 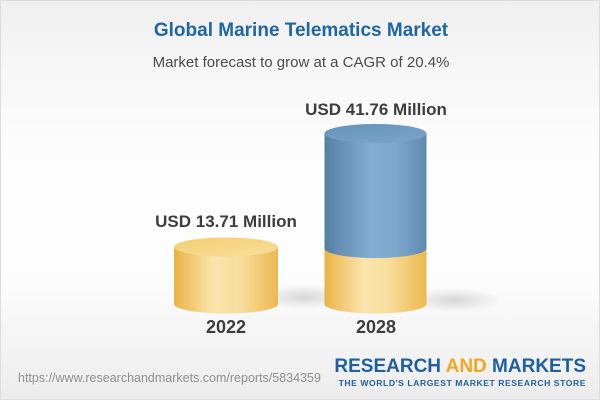 What do you see at coordinates (226, 275) in the screenshot?
I see `bar-2022` at bounding box center [226, 275].